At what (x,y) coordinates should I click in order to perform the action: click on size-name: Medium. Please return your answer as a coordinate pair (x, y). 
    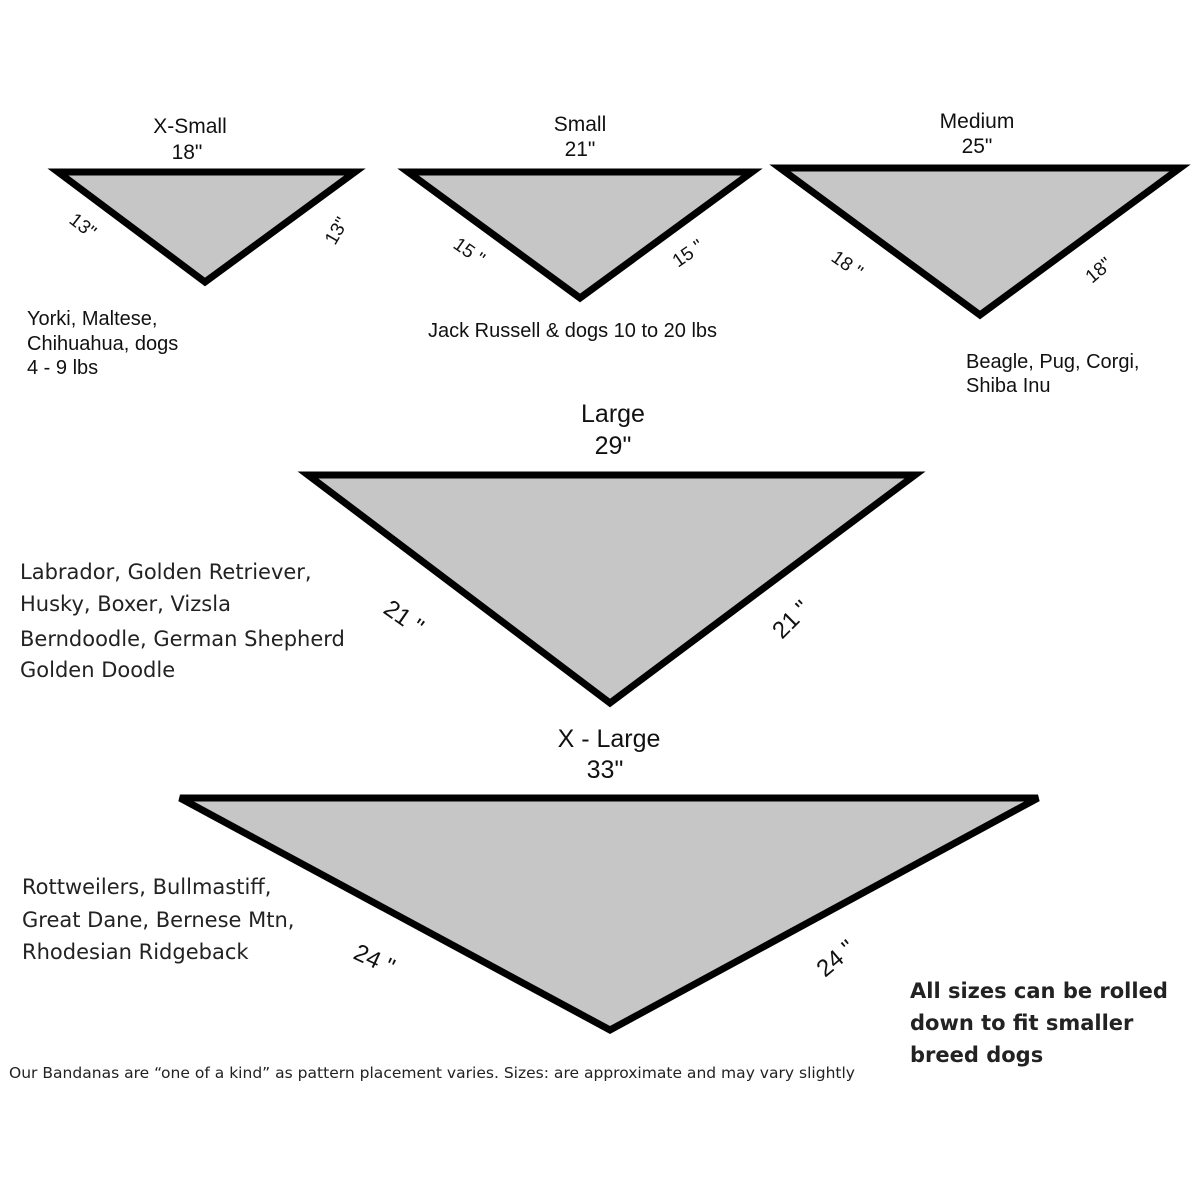
    Looking at the image, I should click on (977, 121).